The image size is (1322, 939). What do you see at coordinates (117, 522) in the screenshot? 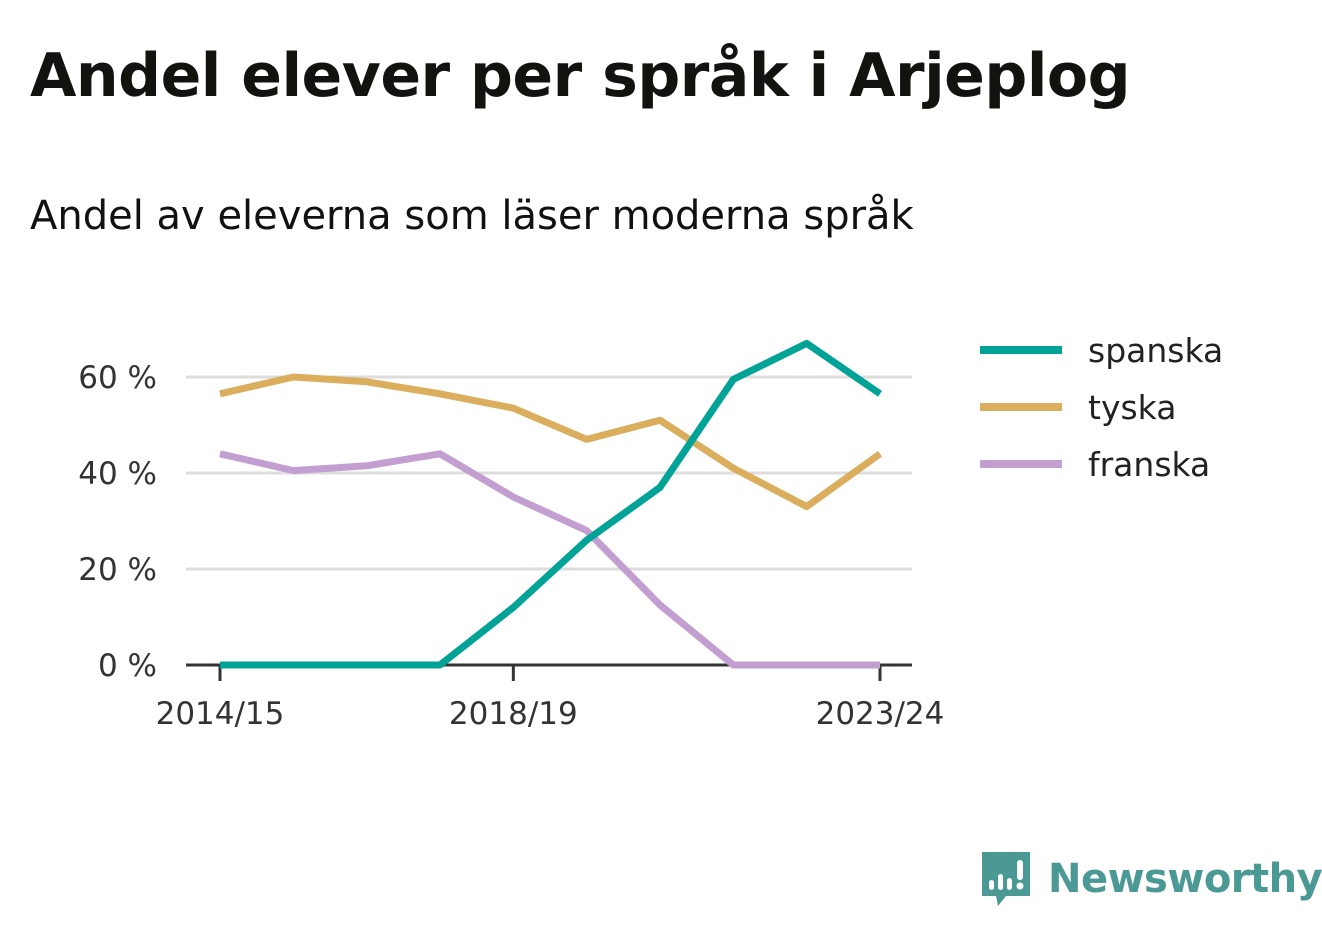
I see `y-tick-labels: 0 % 20 % 40 % 60 %` at bounding box center [117, 522].